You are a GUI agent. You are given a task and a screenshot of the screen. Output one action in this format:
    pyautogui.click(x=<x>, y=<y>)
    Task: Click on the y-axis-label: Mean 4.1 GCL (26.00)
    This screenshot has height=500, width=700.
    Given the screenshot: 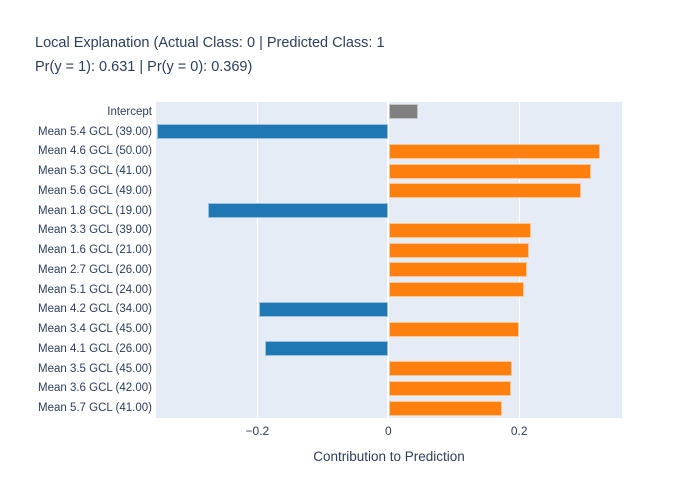 What is the action you would take?
    pyautogui.click(x=95, y=348)
    